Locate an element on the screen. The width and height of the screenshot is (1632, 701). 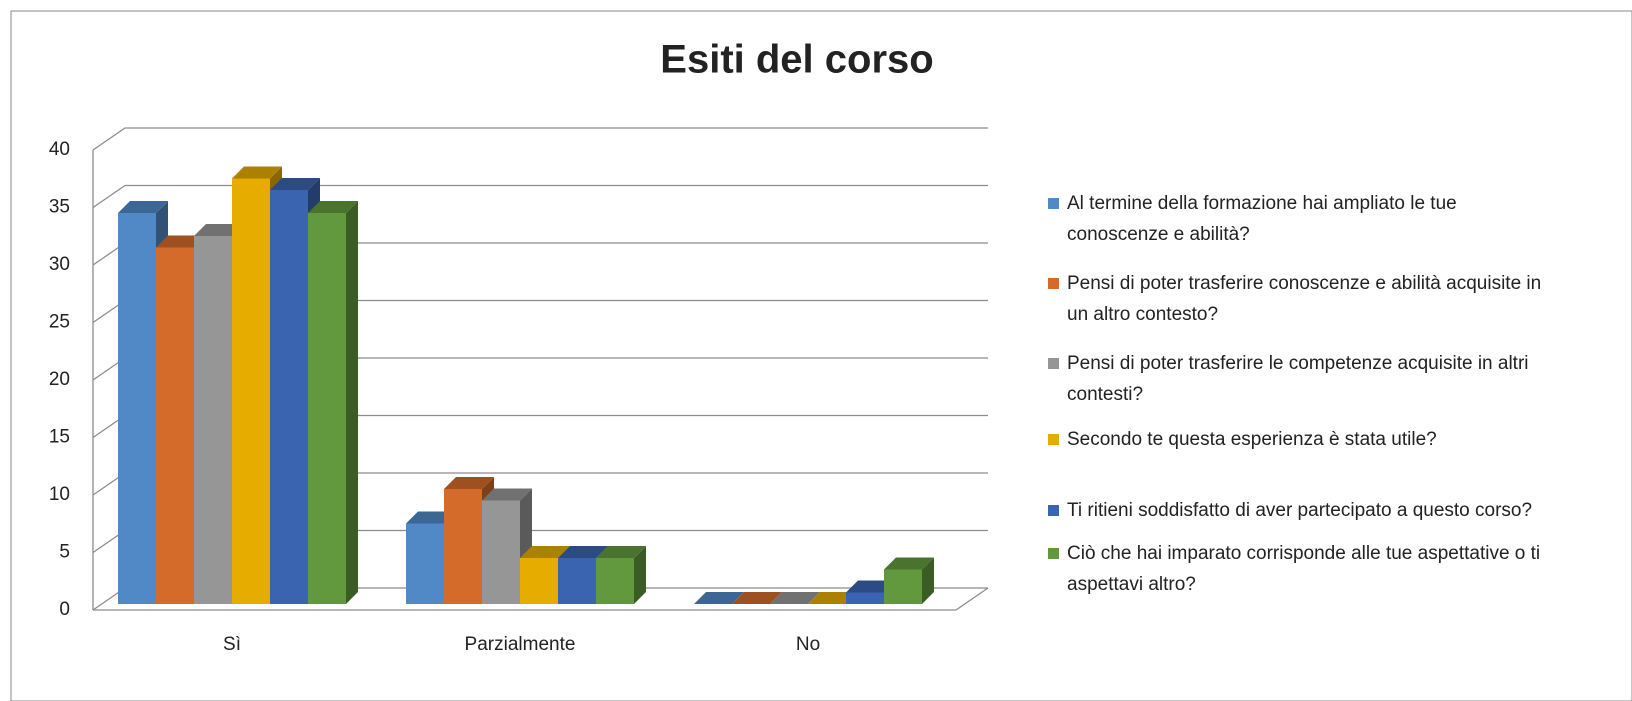
y-tick-label: 40 is located at coordinates (59, 149).